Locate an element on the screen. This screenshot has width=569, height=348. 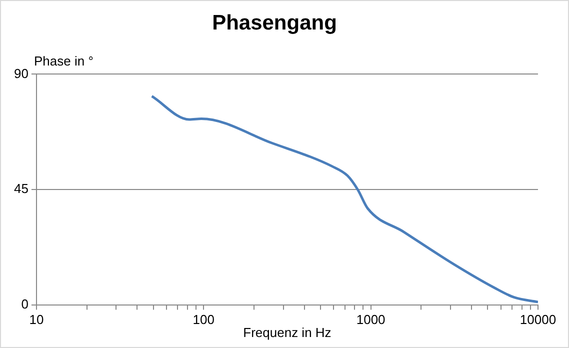
y-tick-label: 45 is located at coordinates (21, 188).